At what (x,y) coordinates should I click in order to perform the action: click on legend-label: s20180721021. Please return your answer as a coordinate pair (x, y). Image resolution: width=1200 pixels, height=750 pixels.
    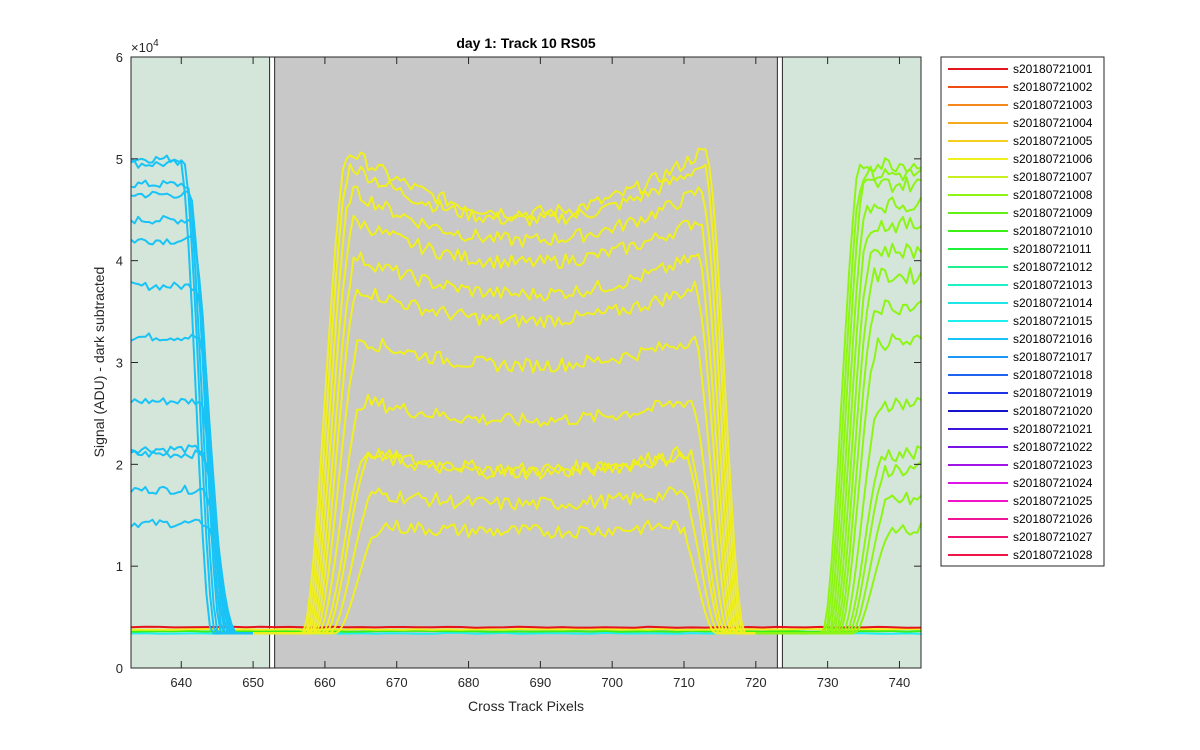
    Looking at the image, I should click on (1053, 429).